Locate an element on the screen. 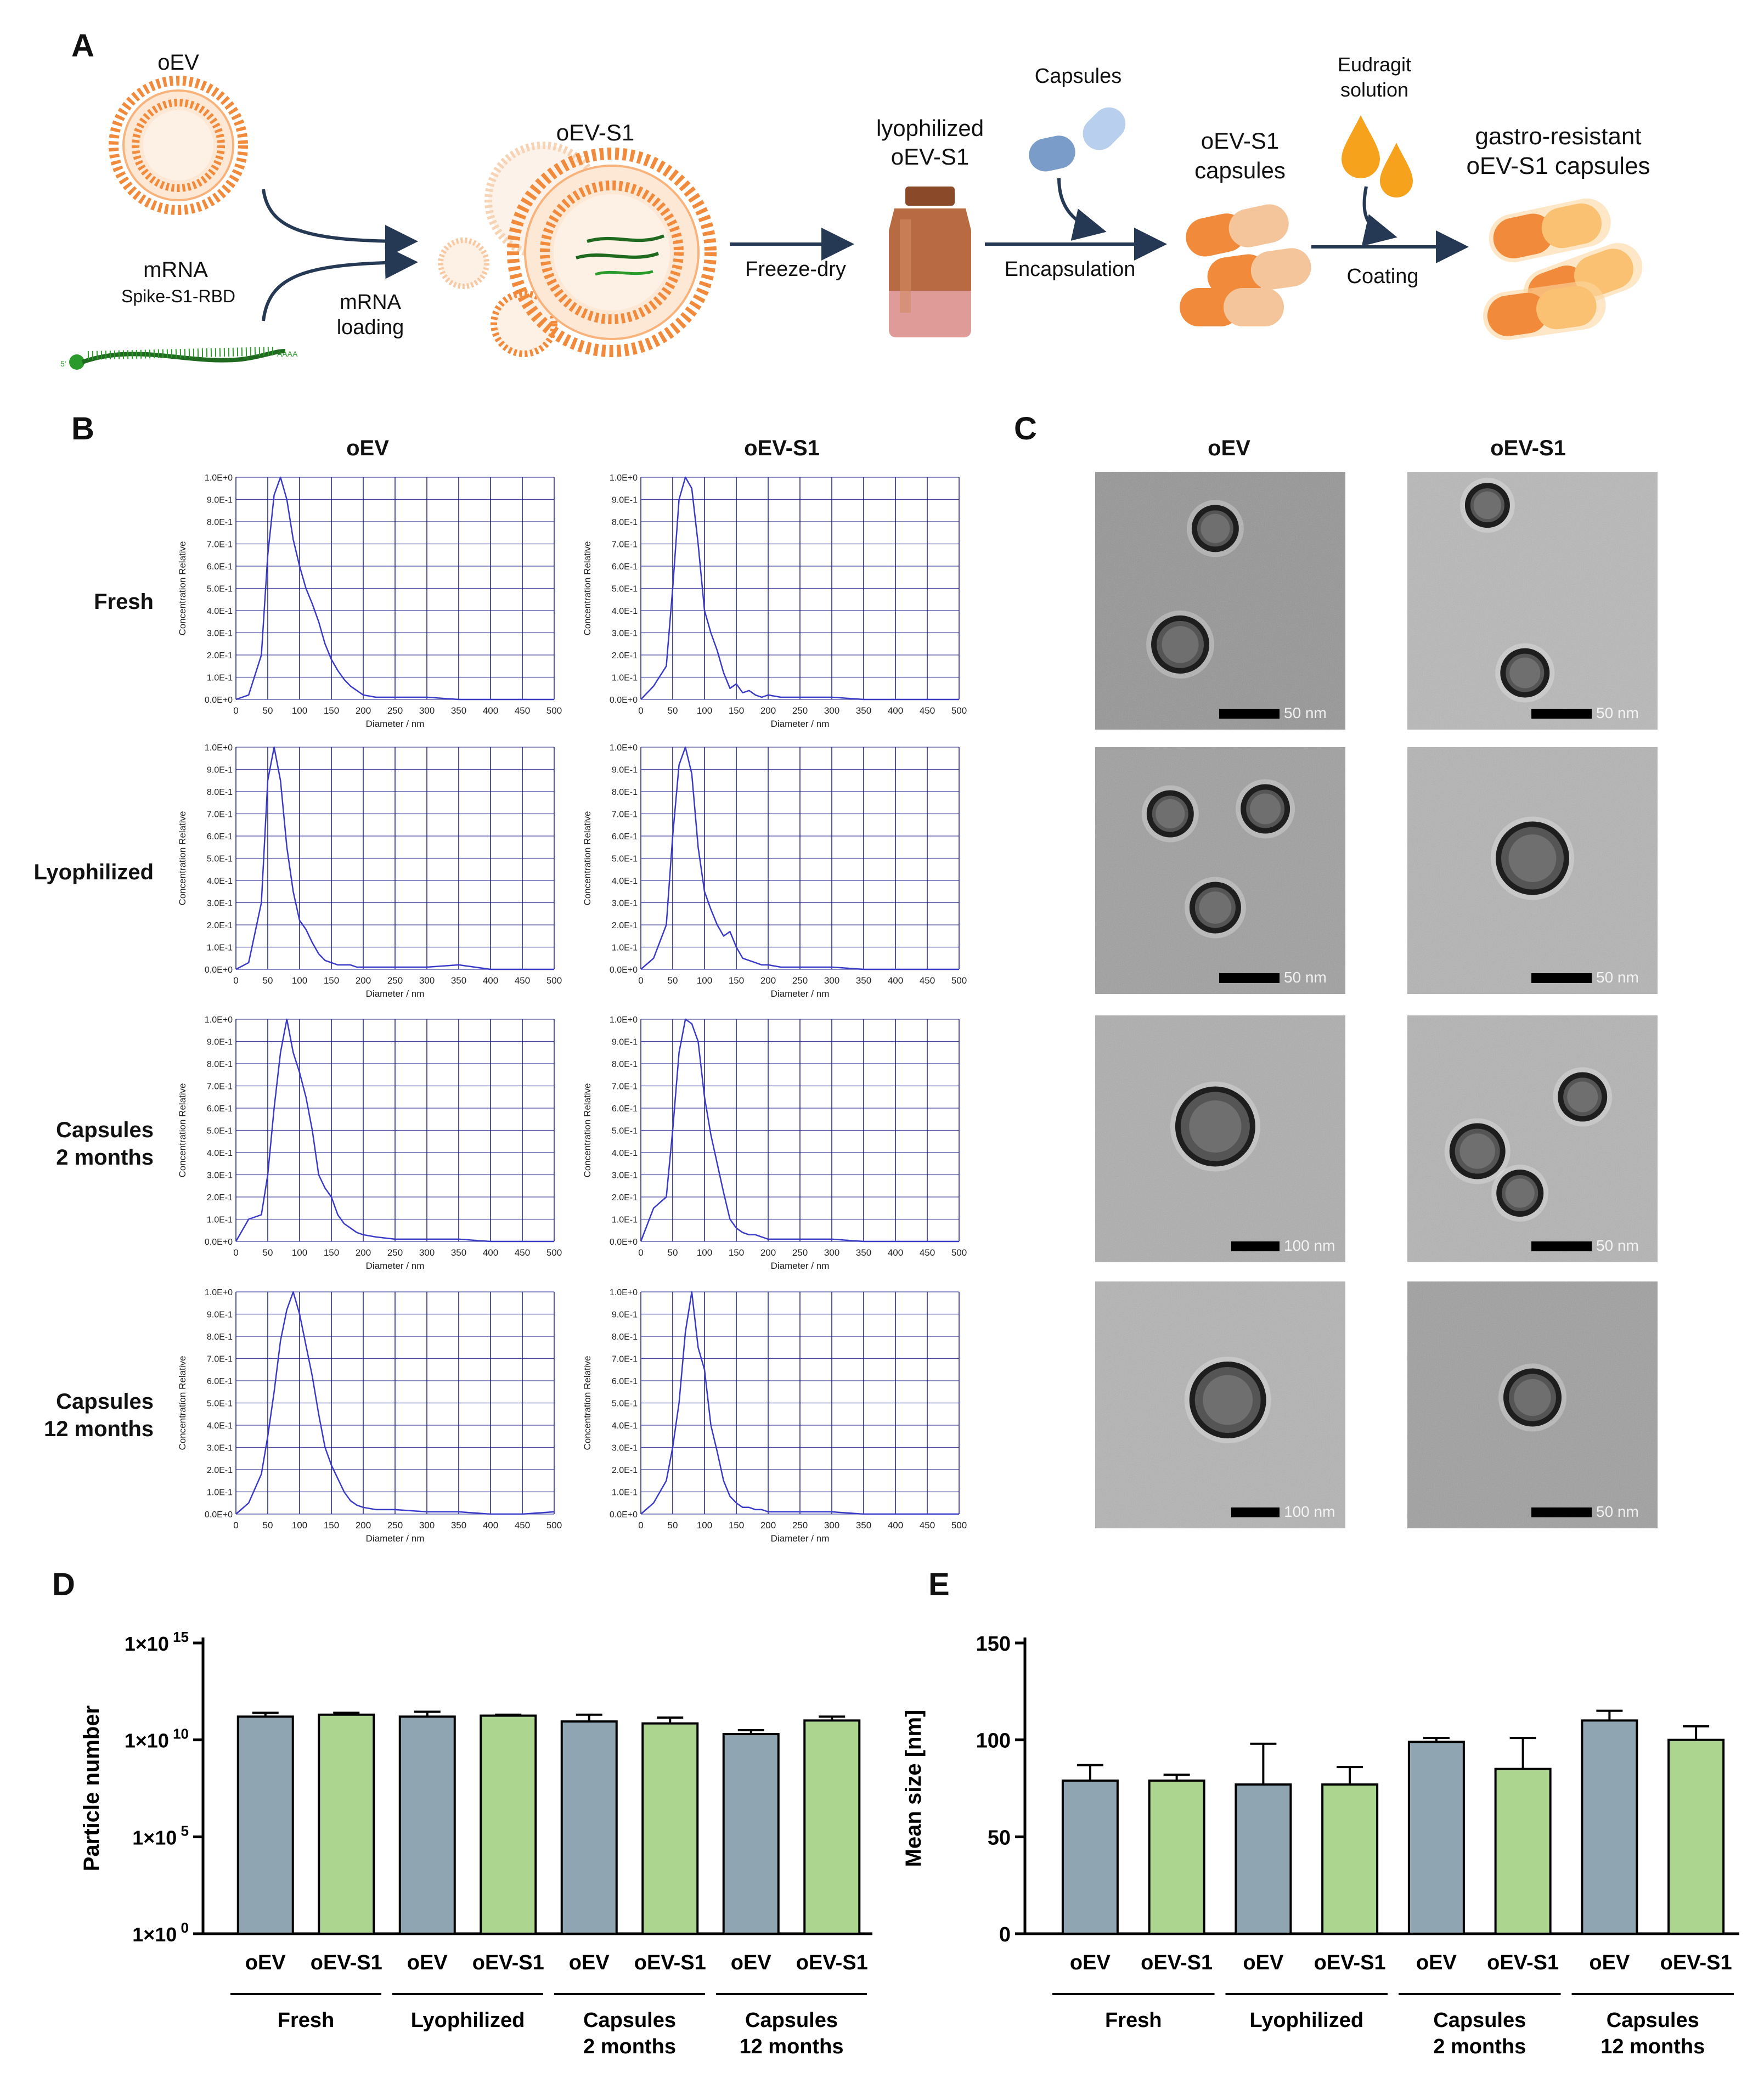  eudragit-line-2: solution is located at coordinates (1374, 89).